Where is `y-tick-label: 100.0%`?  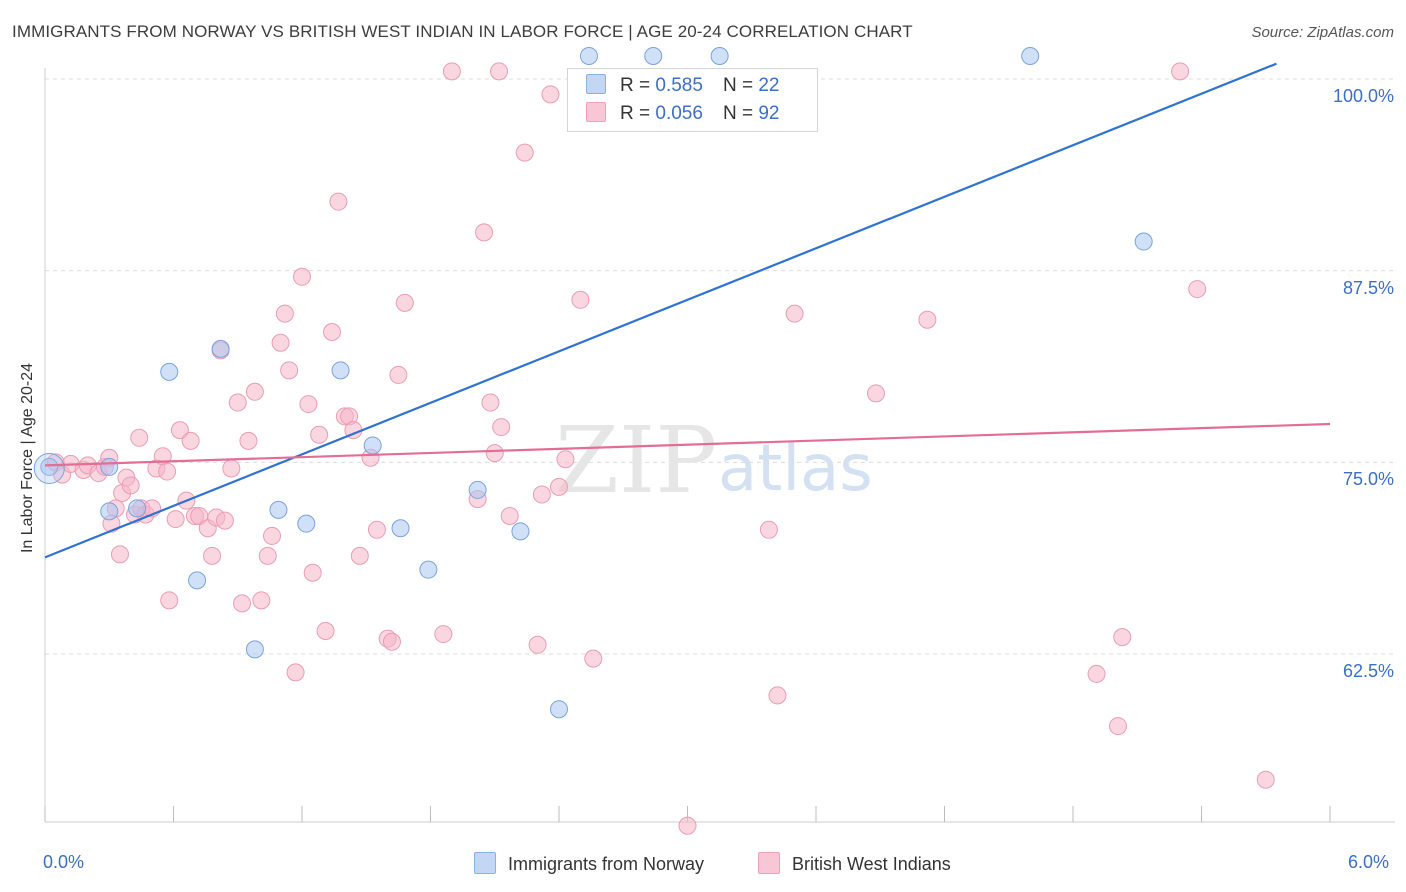 y-tick-label: 100.0% is located at coordinates (1363, 96).